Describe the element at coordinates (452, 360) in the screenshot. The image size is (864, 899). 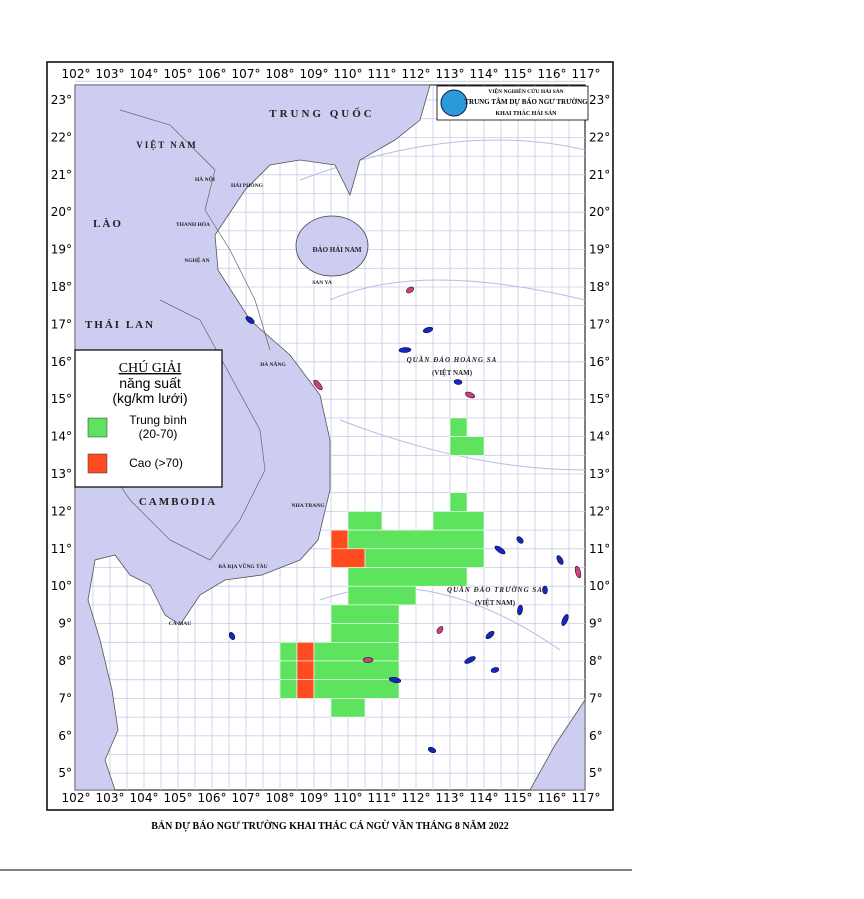
I see `place-label: QUẦN ĐẢO HOÀNG SA` at that location.